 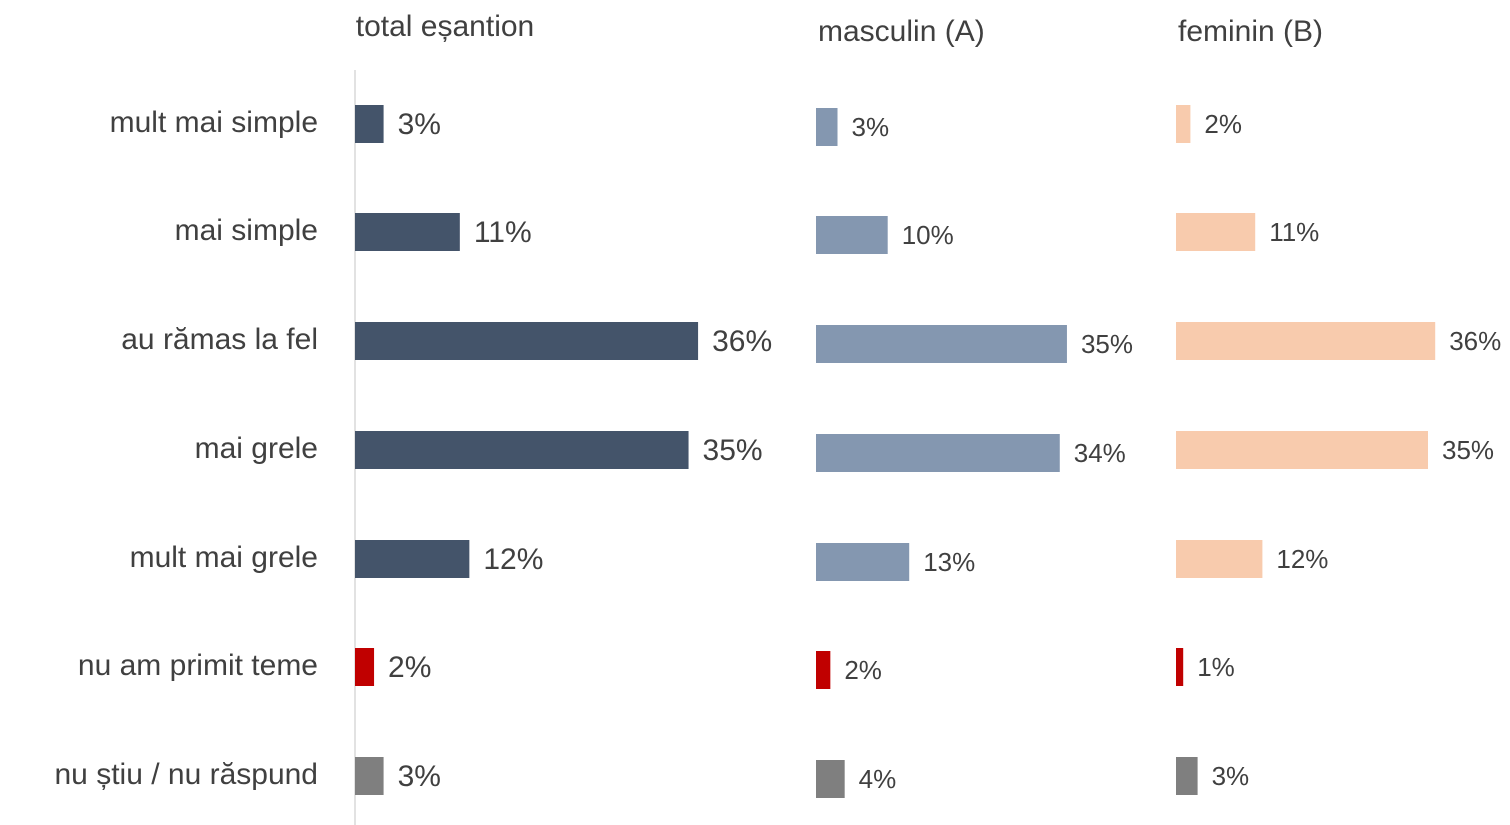 I want to click on panel-title: feminin (B), so click(x=1250, y=31).